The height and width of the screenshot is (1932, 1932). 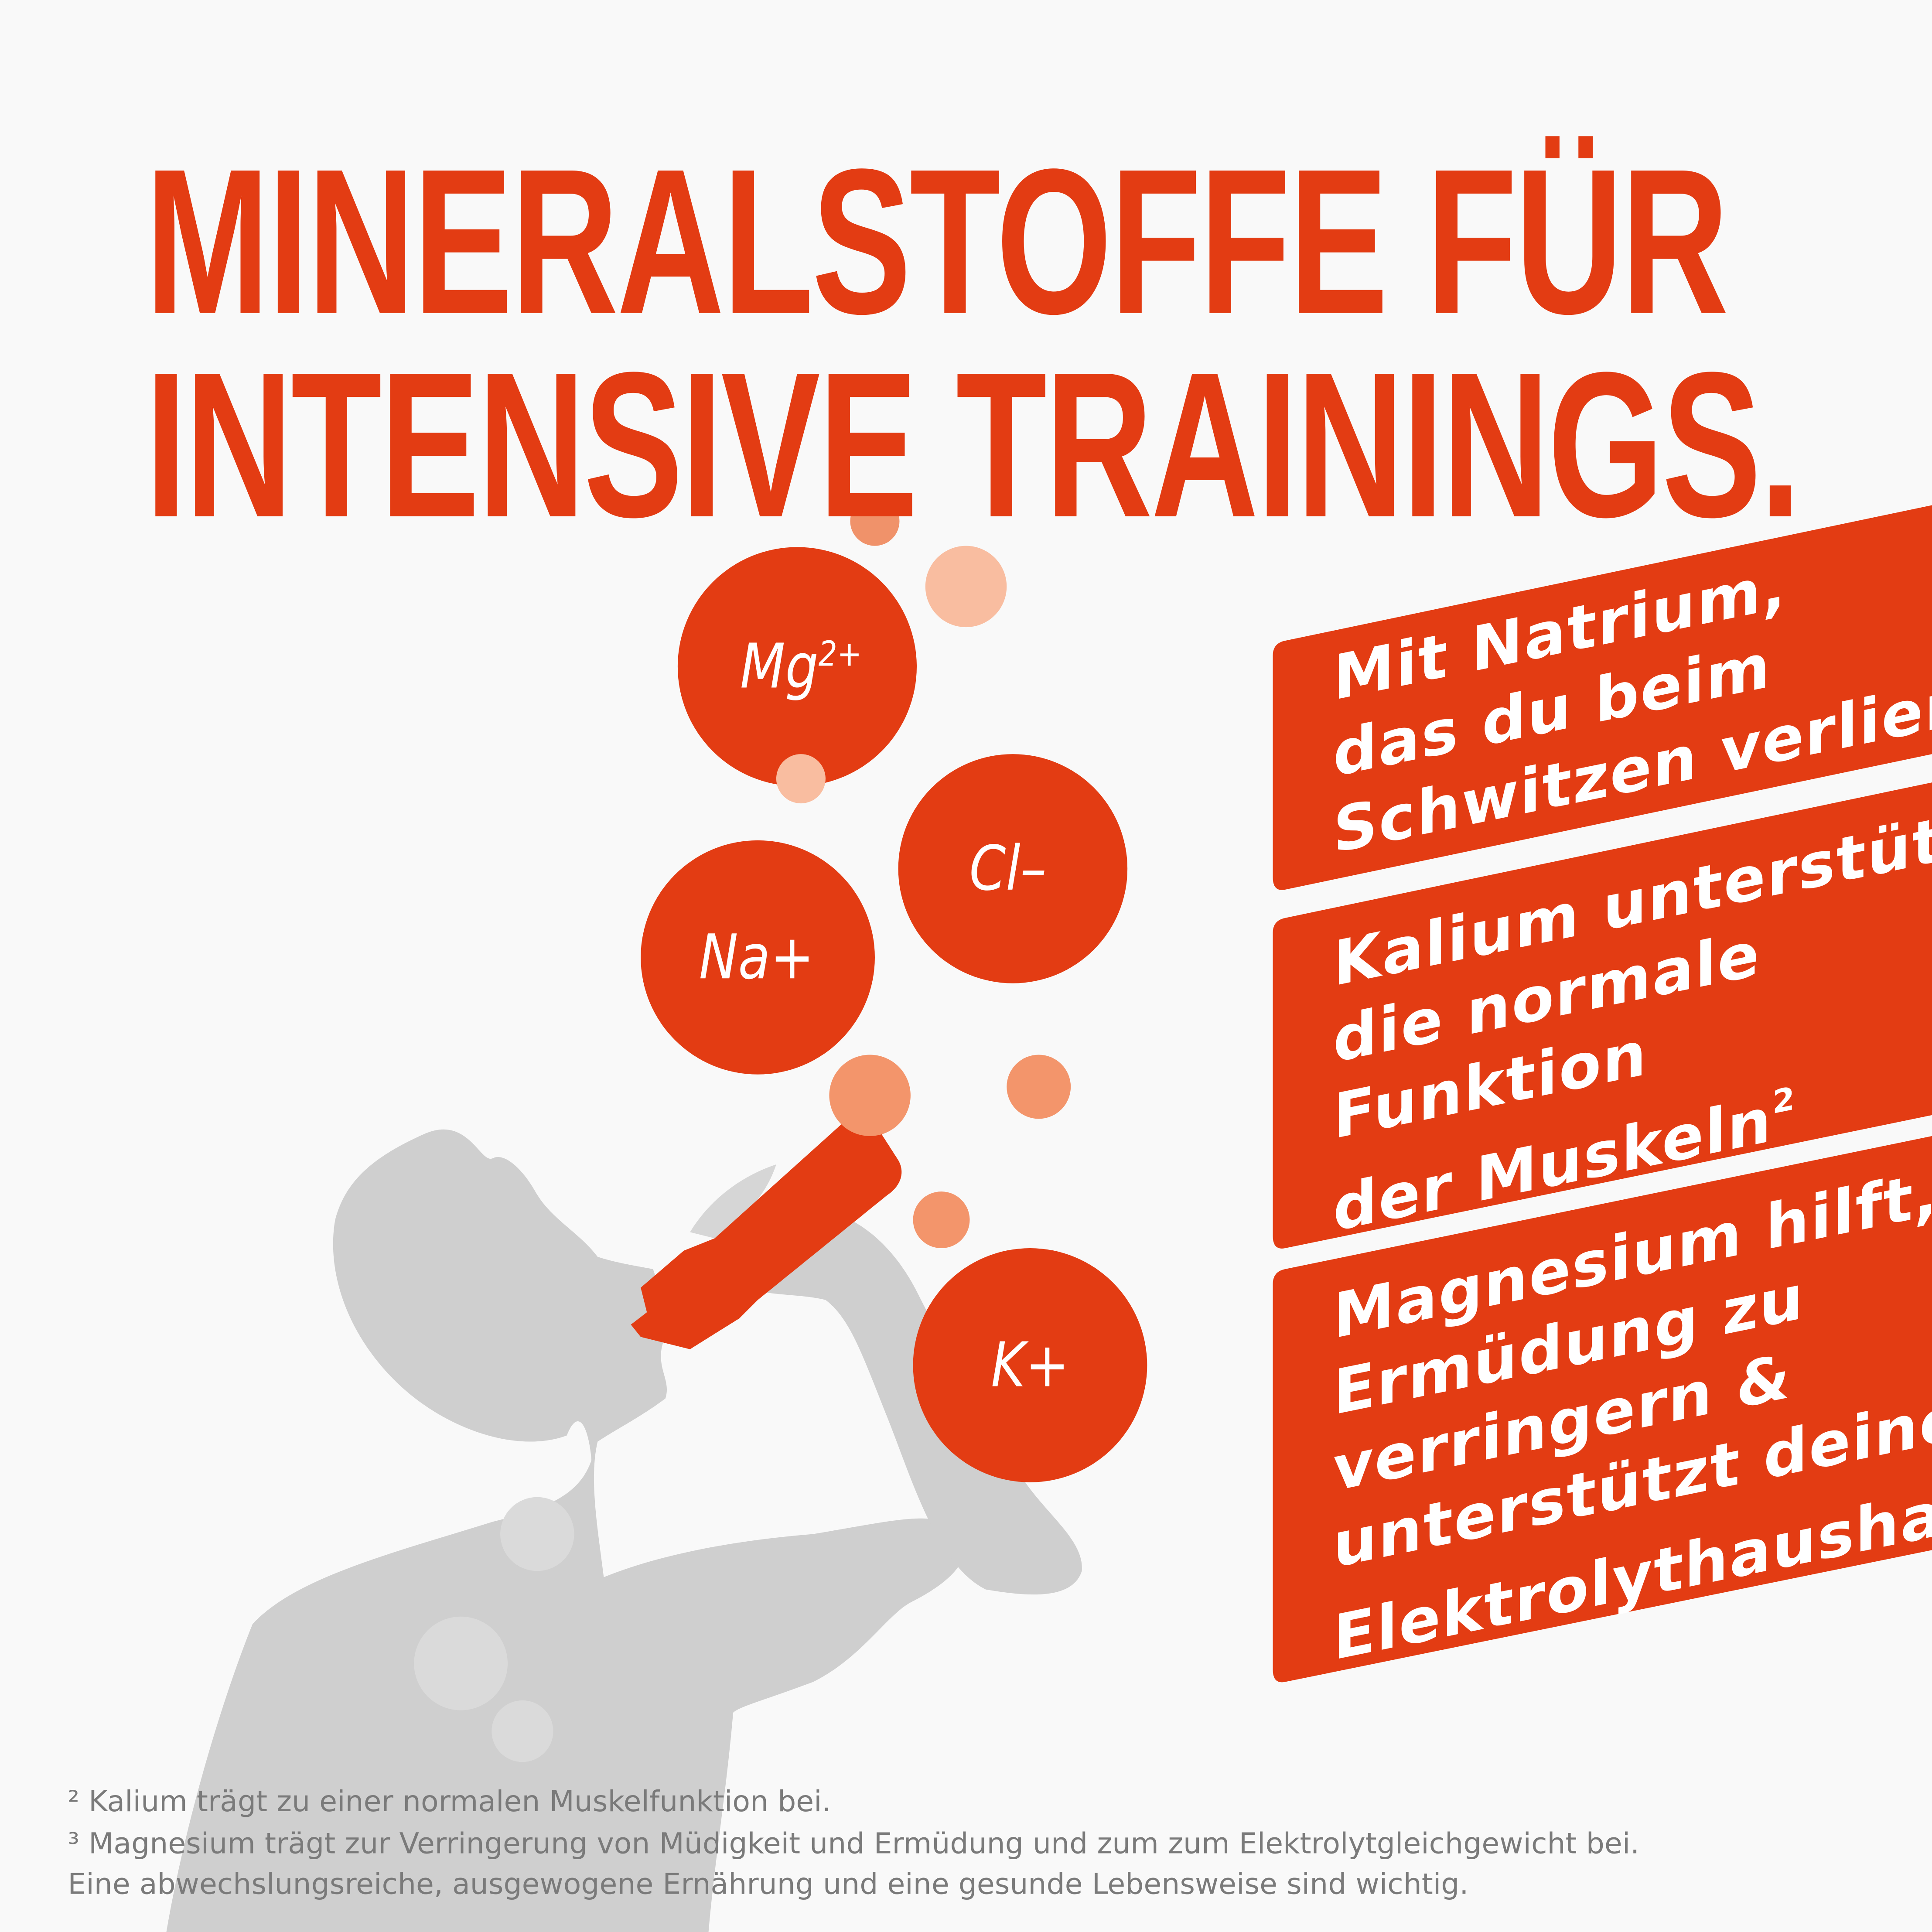 I want to click on panel-natrium, so click(x=1602, y=697).